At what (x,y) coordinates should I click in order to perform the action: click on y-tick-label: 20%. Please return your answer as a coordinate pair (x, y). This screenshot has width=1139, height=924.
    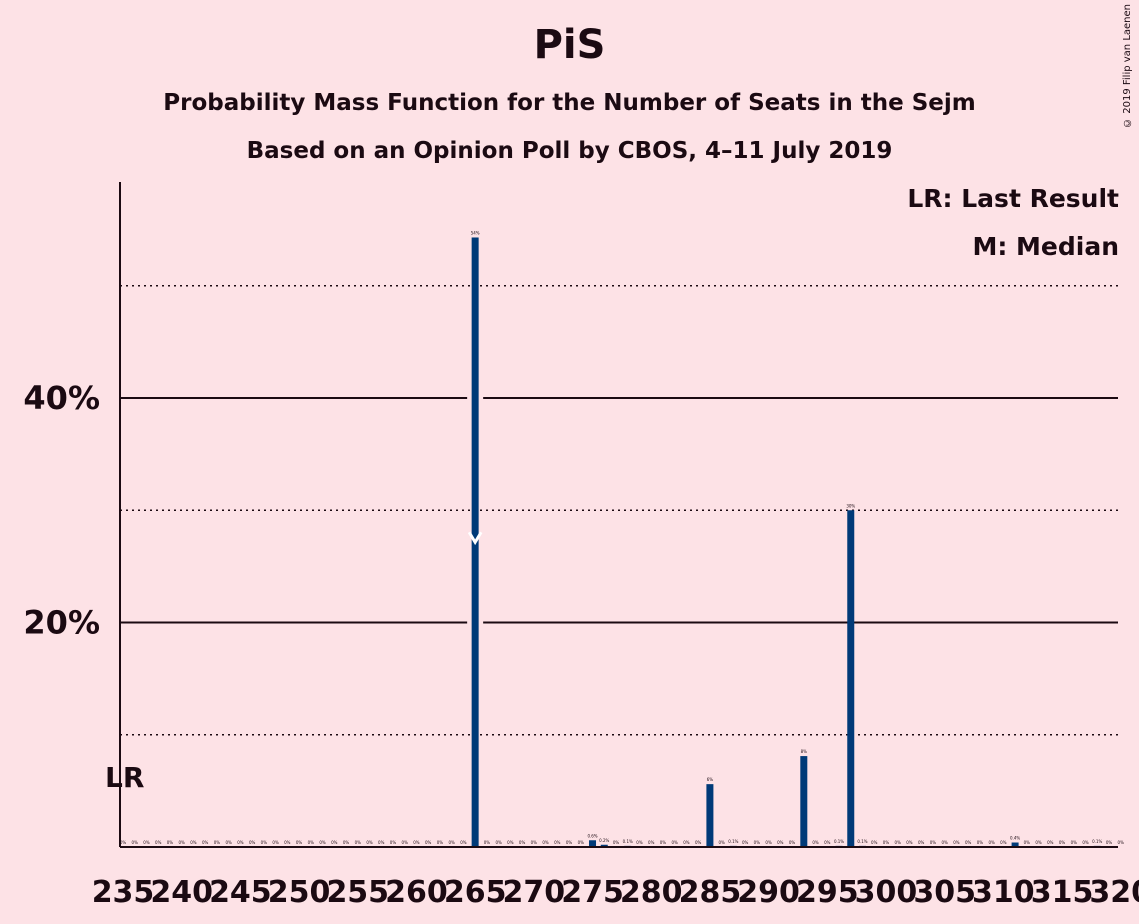
    Looking at the image, I should click on (61, 623).